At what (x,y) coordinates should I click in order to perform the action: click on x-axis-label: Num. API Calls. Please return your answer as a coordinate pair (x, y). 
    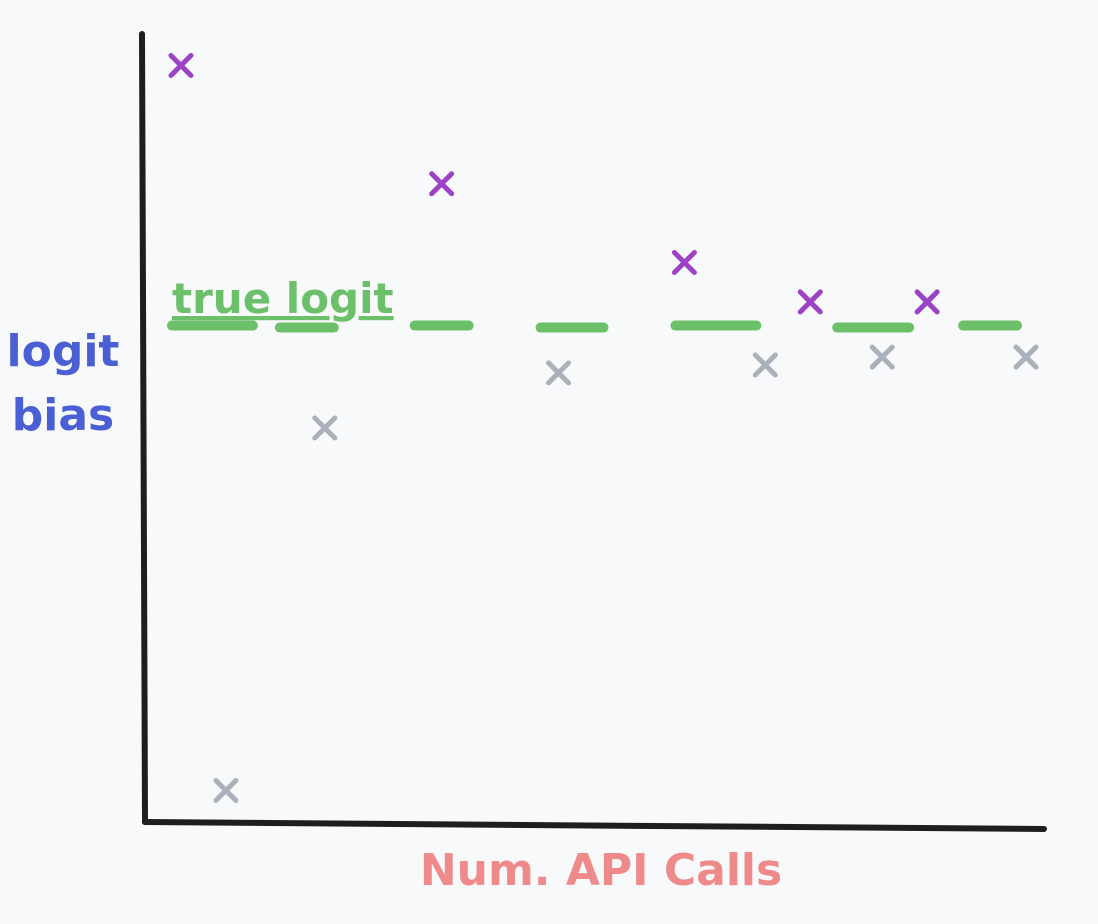
    Looking at the image, I should click on (601, 870).